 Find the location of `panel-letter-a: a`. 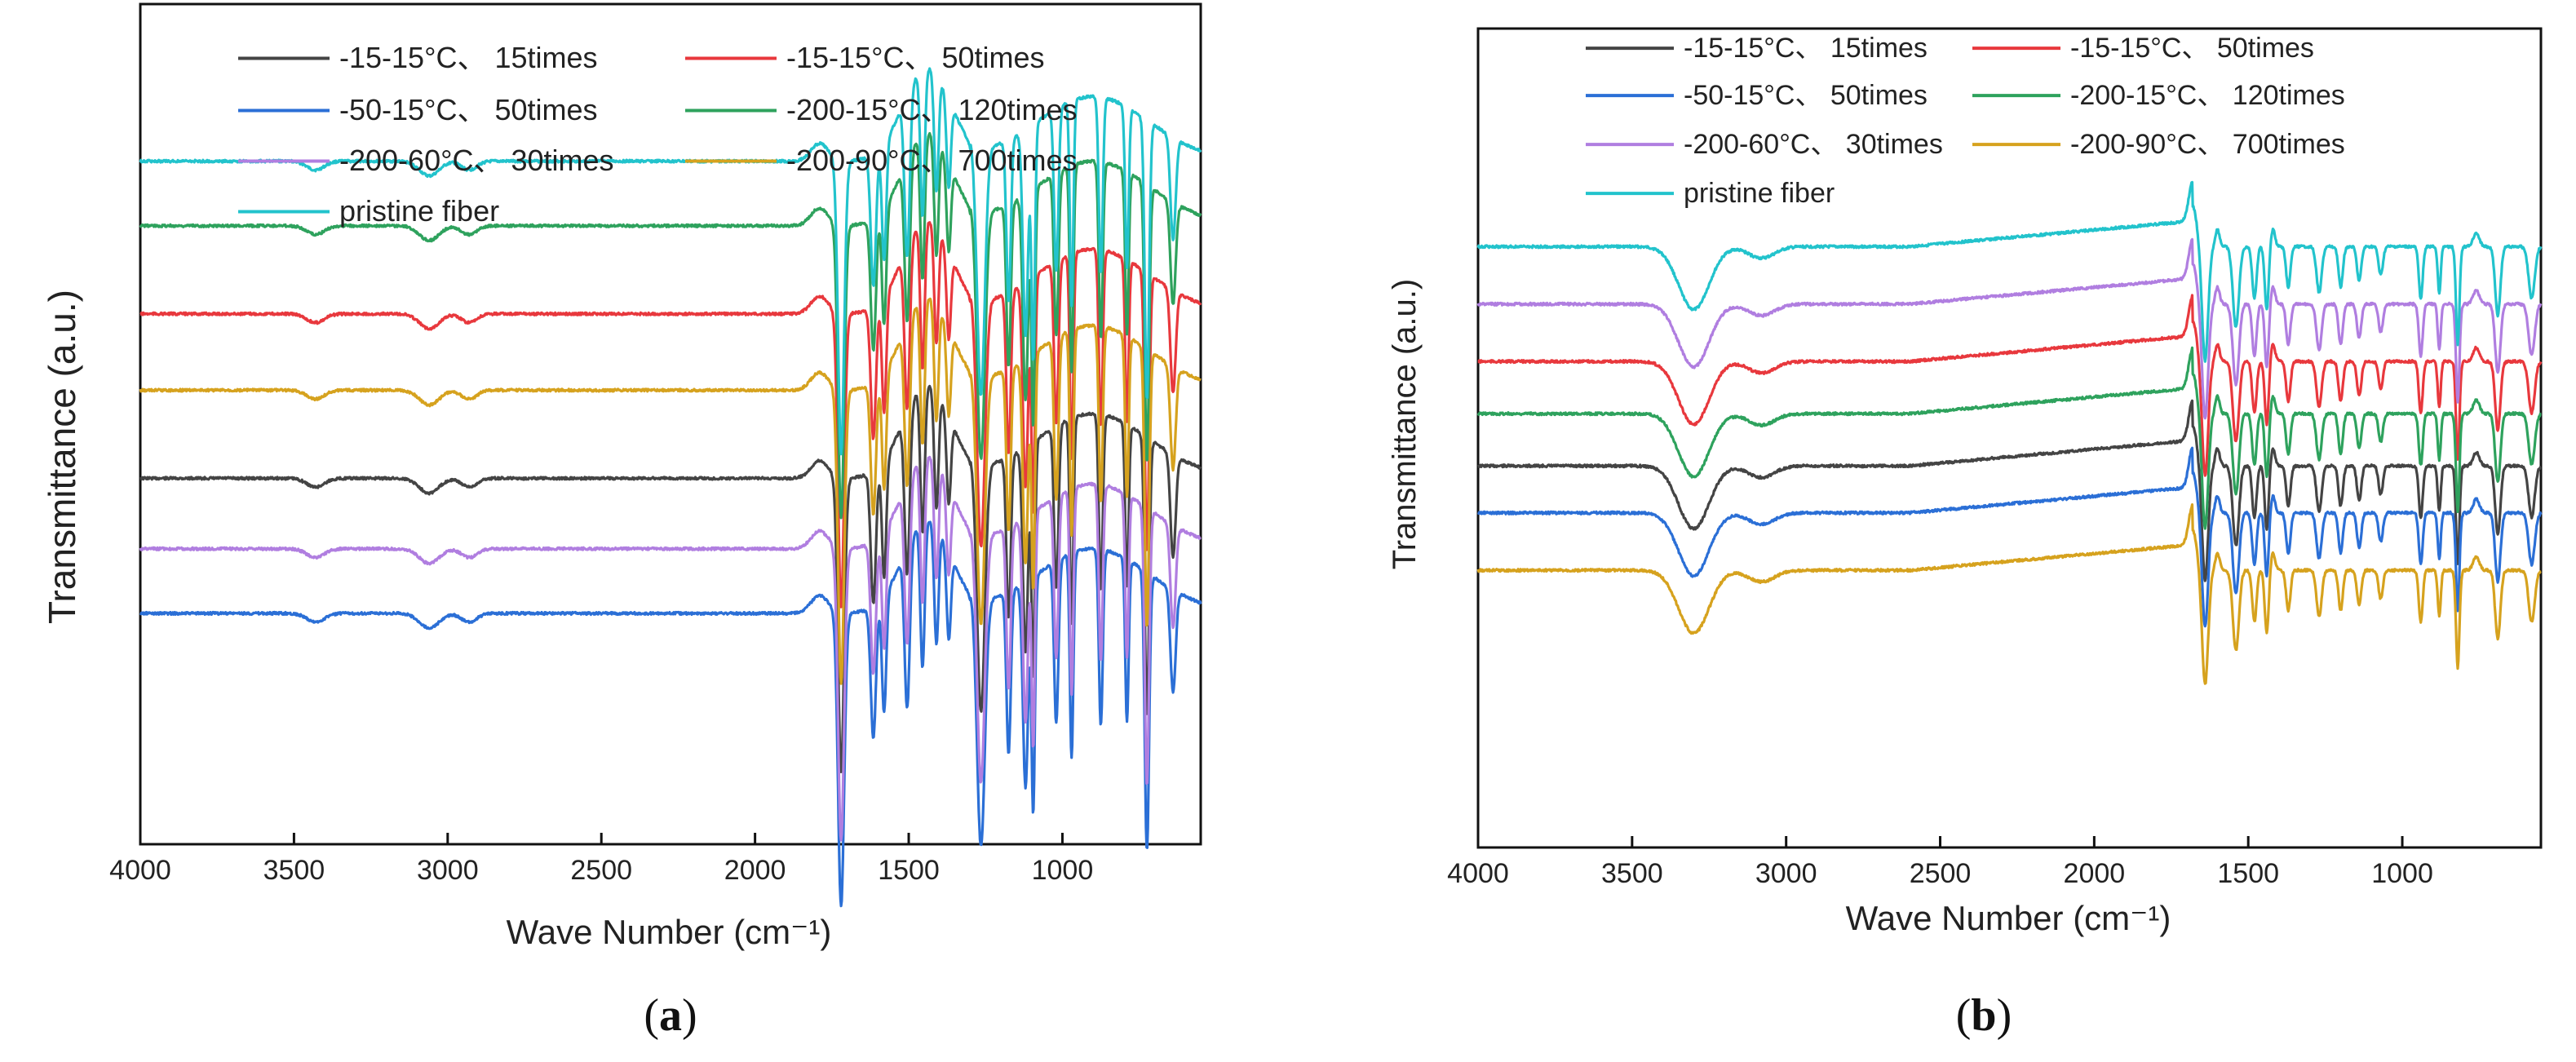

panel-letter-a: a is located at coordinates (670, 1015).